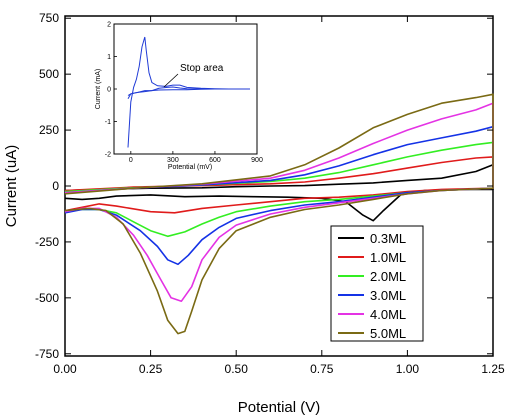 The image size is (509, 419). Describe the element at coordinates (202, 68) in the screenshot. I see `inset-annotation: Stop area` at that location.